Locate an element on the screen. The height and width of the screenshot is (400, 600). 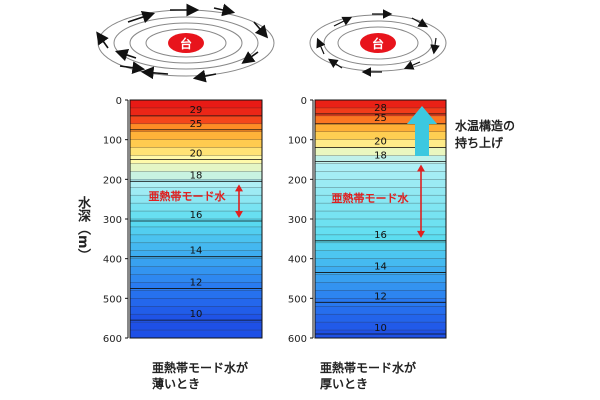
uplift-arrow-icon is located at coordinates (422, 131).